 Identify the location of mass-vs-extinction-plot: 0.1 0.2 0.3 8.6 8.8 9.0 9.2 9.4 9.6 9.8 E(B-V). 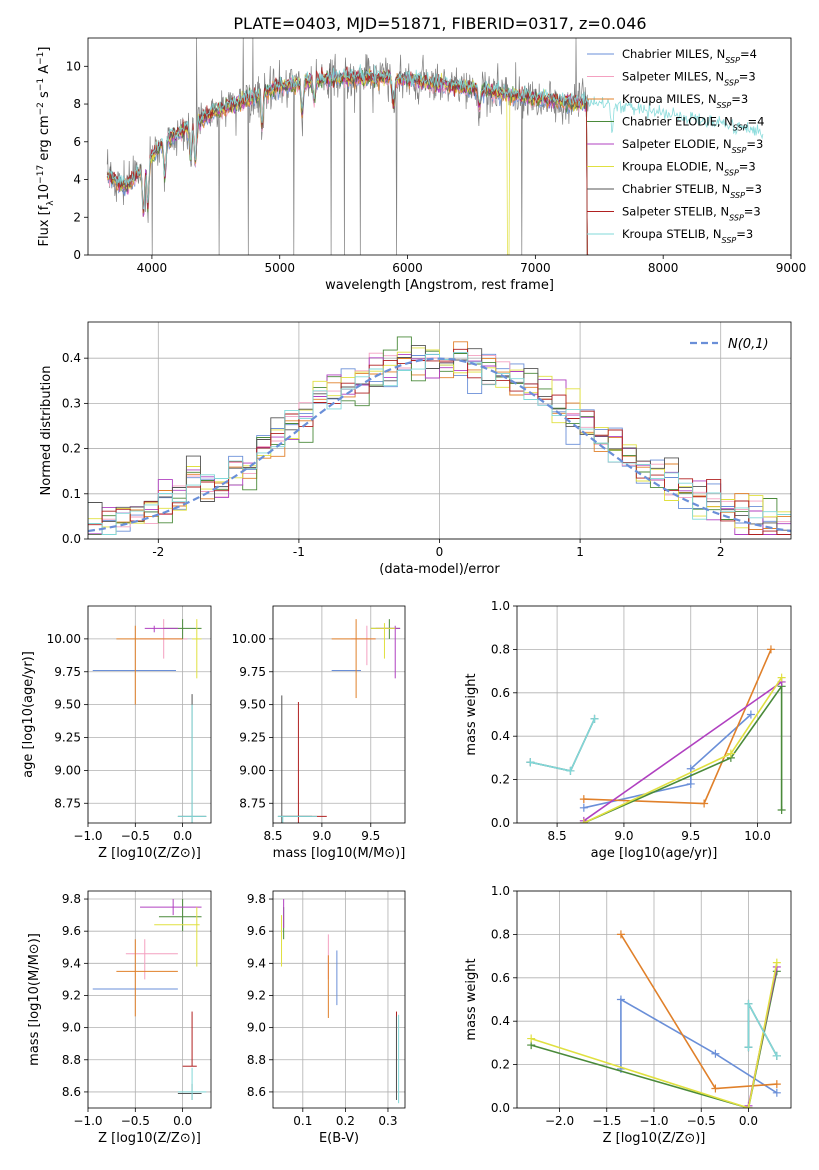
(326, 1018).